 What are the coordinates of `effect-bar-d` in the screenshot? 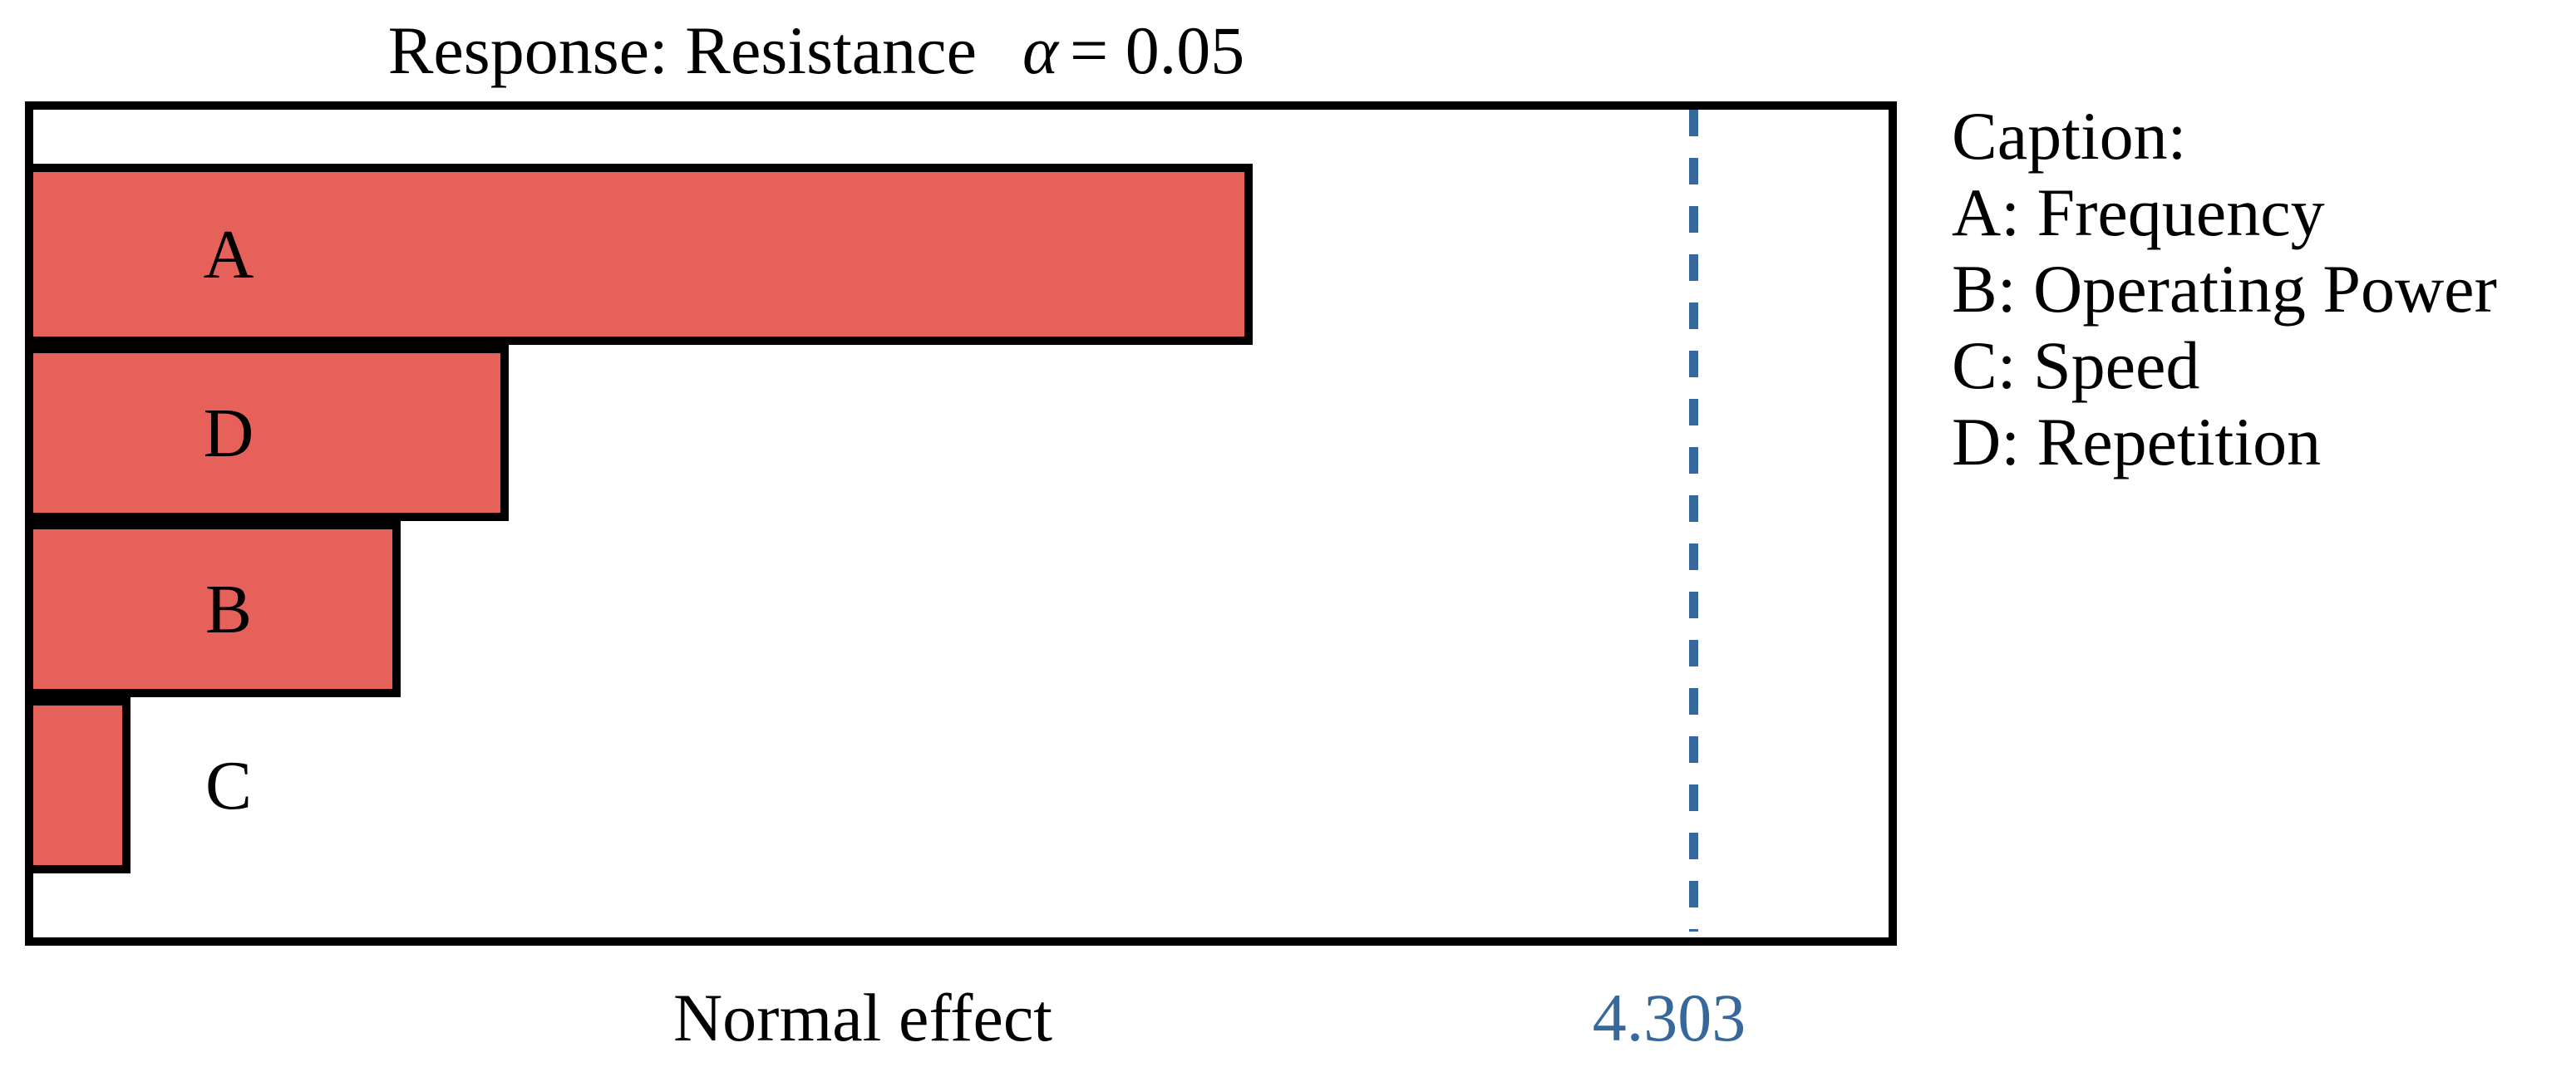 It's located at (267, 433).